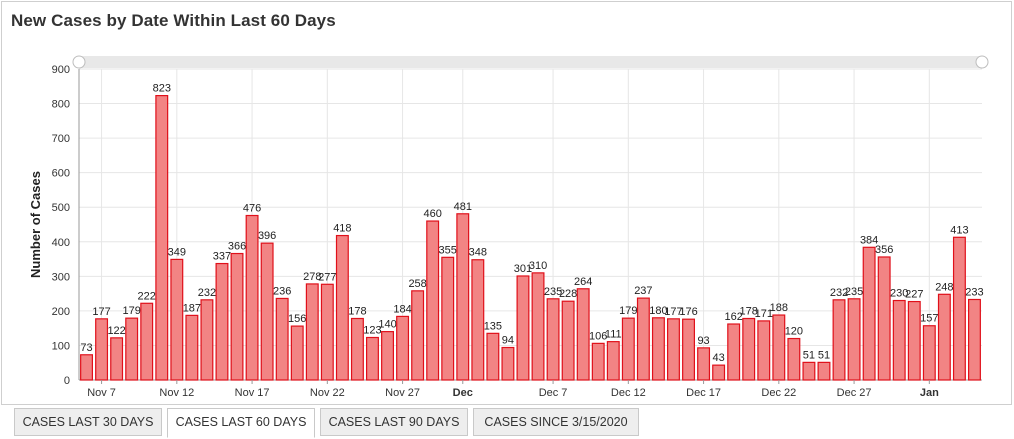 The width and height of the screenshot is (1014, 439). I want to click on bar-value-label: 73, so click(86, 348).